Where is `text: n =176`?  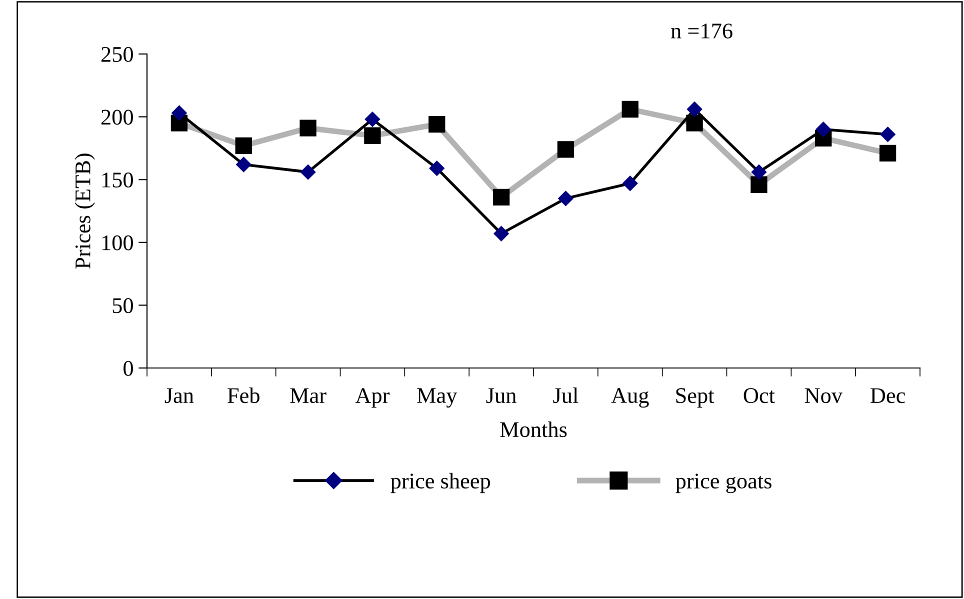 text: n =176 is located at coordinates (701, 31).